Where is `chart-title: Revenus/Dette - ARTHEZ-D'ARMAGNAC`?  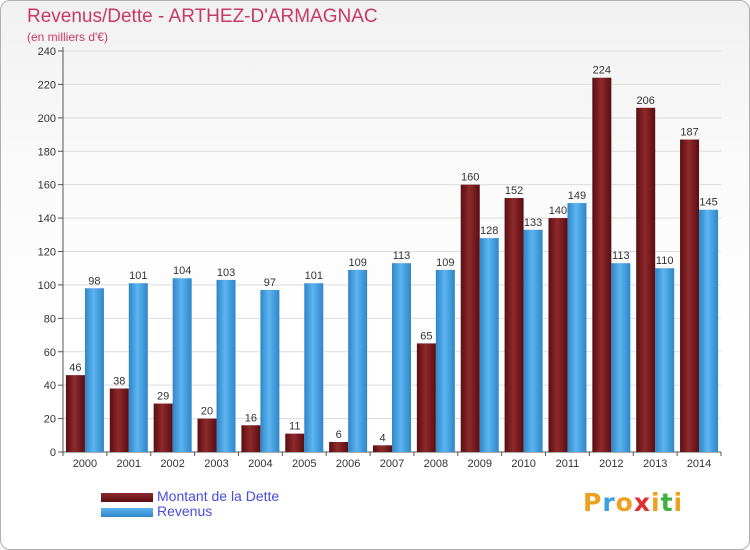
chart-title: Revenus/Dette - ARTHEZ-D'ARMAGNAC is located at coordinates (202, 16).